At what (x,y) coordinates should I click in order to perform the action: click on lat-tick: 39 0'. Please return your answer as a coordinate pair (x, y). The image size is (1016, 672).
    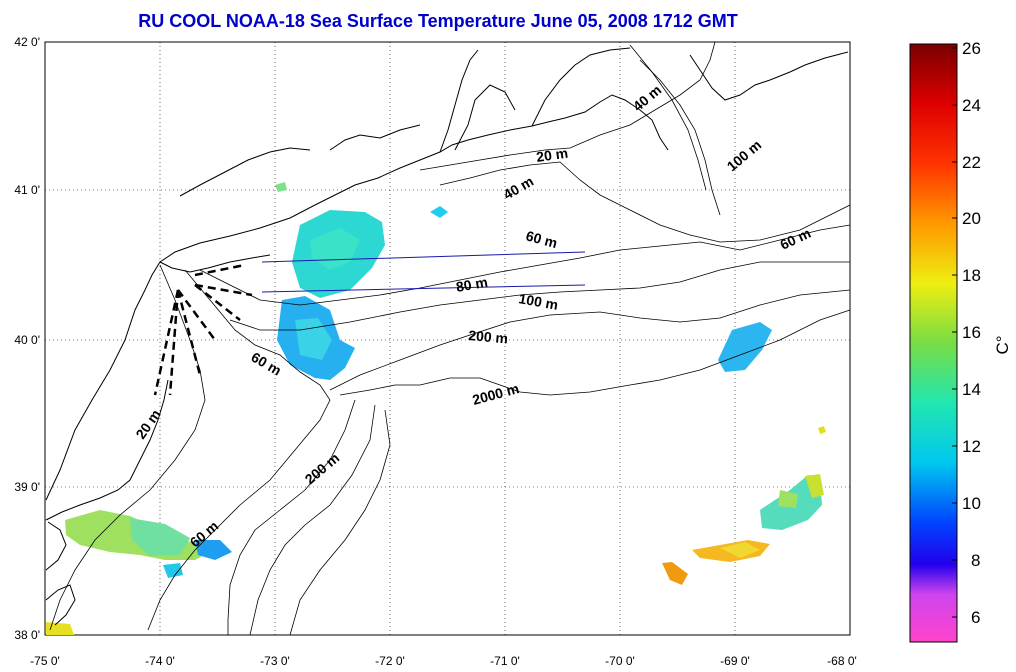
    Looking at the image, I should click on (27, 487).